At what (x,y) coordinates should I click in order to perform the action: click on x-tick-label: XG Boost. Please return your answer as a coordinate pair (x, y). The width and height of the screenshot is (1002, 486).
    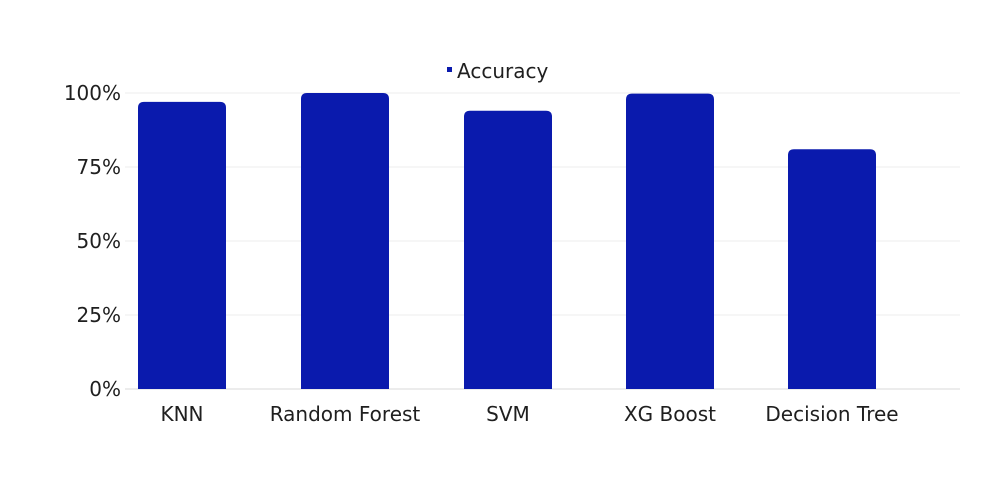
    Looking at the image, I should click on (670, 414).